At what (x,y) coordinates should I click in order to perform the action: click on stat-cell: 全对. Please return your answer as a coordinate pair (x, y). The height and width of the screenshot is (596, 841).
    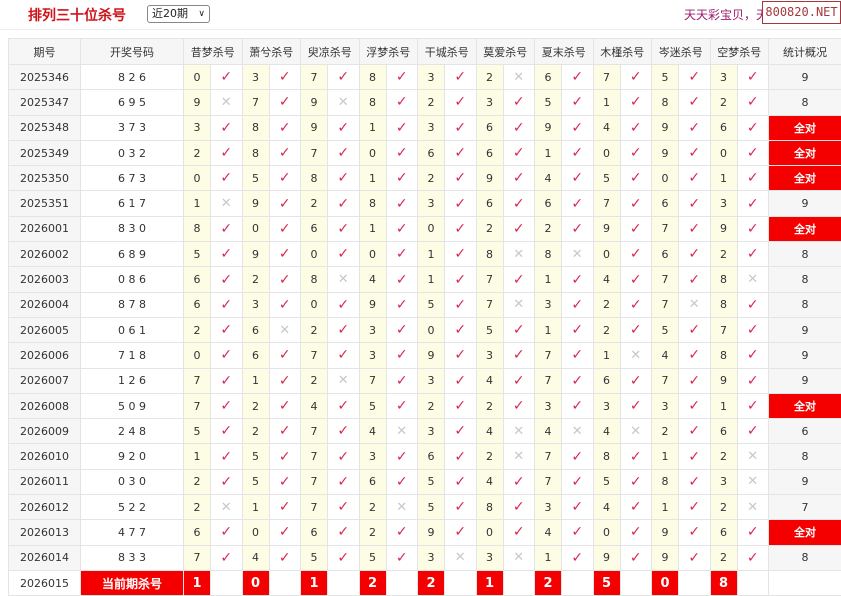
    Looking at the image, I should click on (805, 532).